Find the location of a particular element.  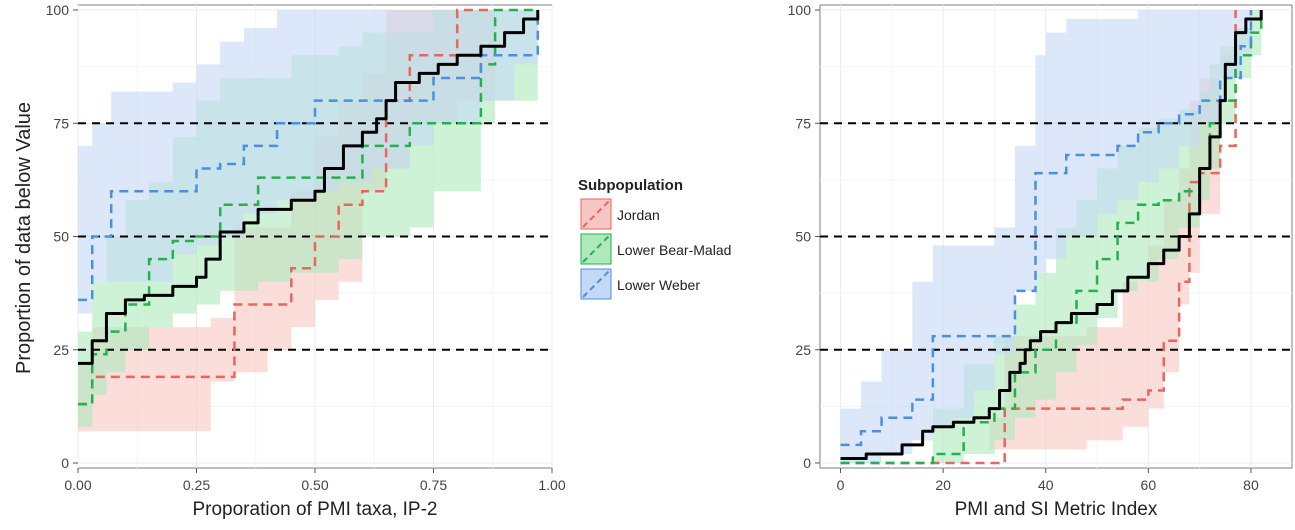

right-x-tick-label: 60 is located at coordinates (1149, 485).